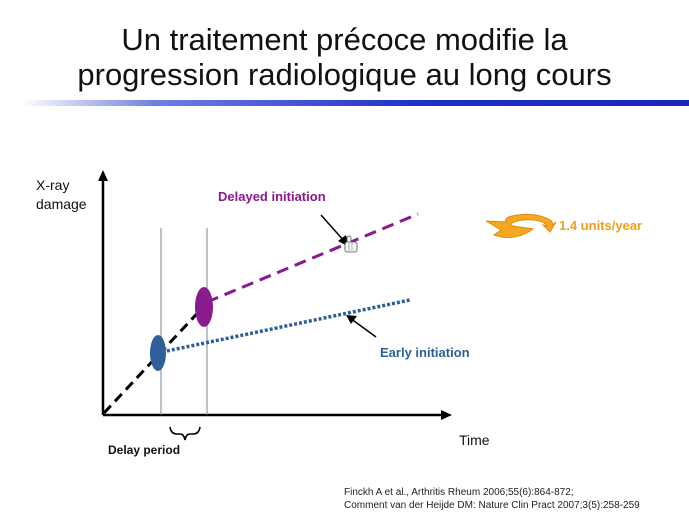  I want to click on curved-arrow-icon, so click(521, 225).